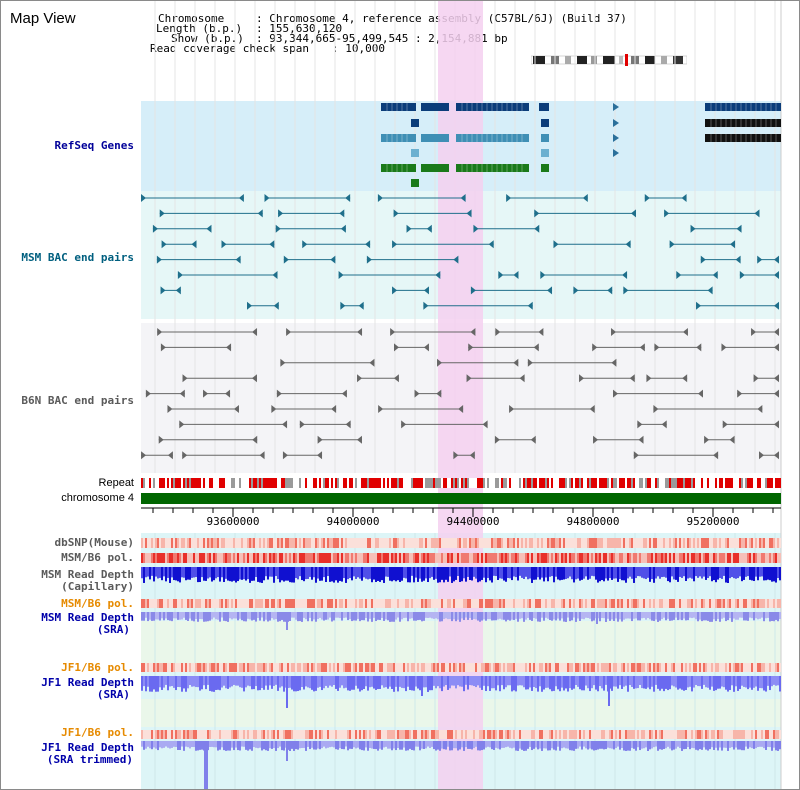 Image resolution: width=800 pixels, height=790 pixels. Describe the element at coordinates (97, 732) in the screenshot. I see `label-jf1-b6-pol-2: JF1/B6 pol.` at that location.